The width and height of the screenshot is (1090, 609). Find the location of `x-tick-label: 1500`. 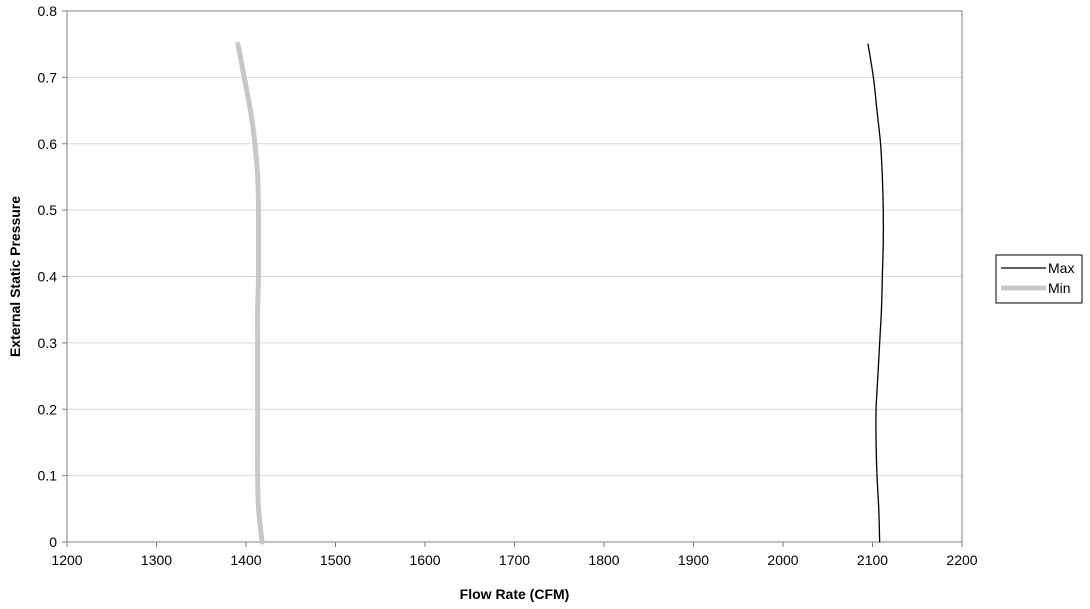

x-tick-label: 1500 is located at coordinates (335, 560).